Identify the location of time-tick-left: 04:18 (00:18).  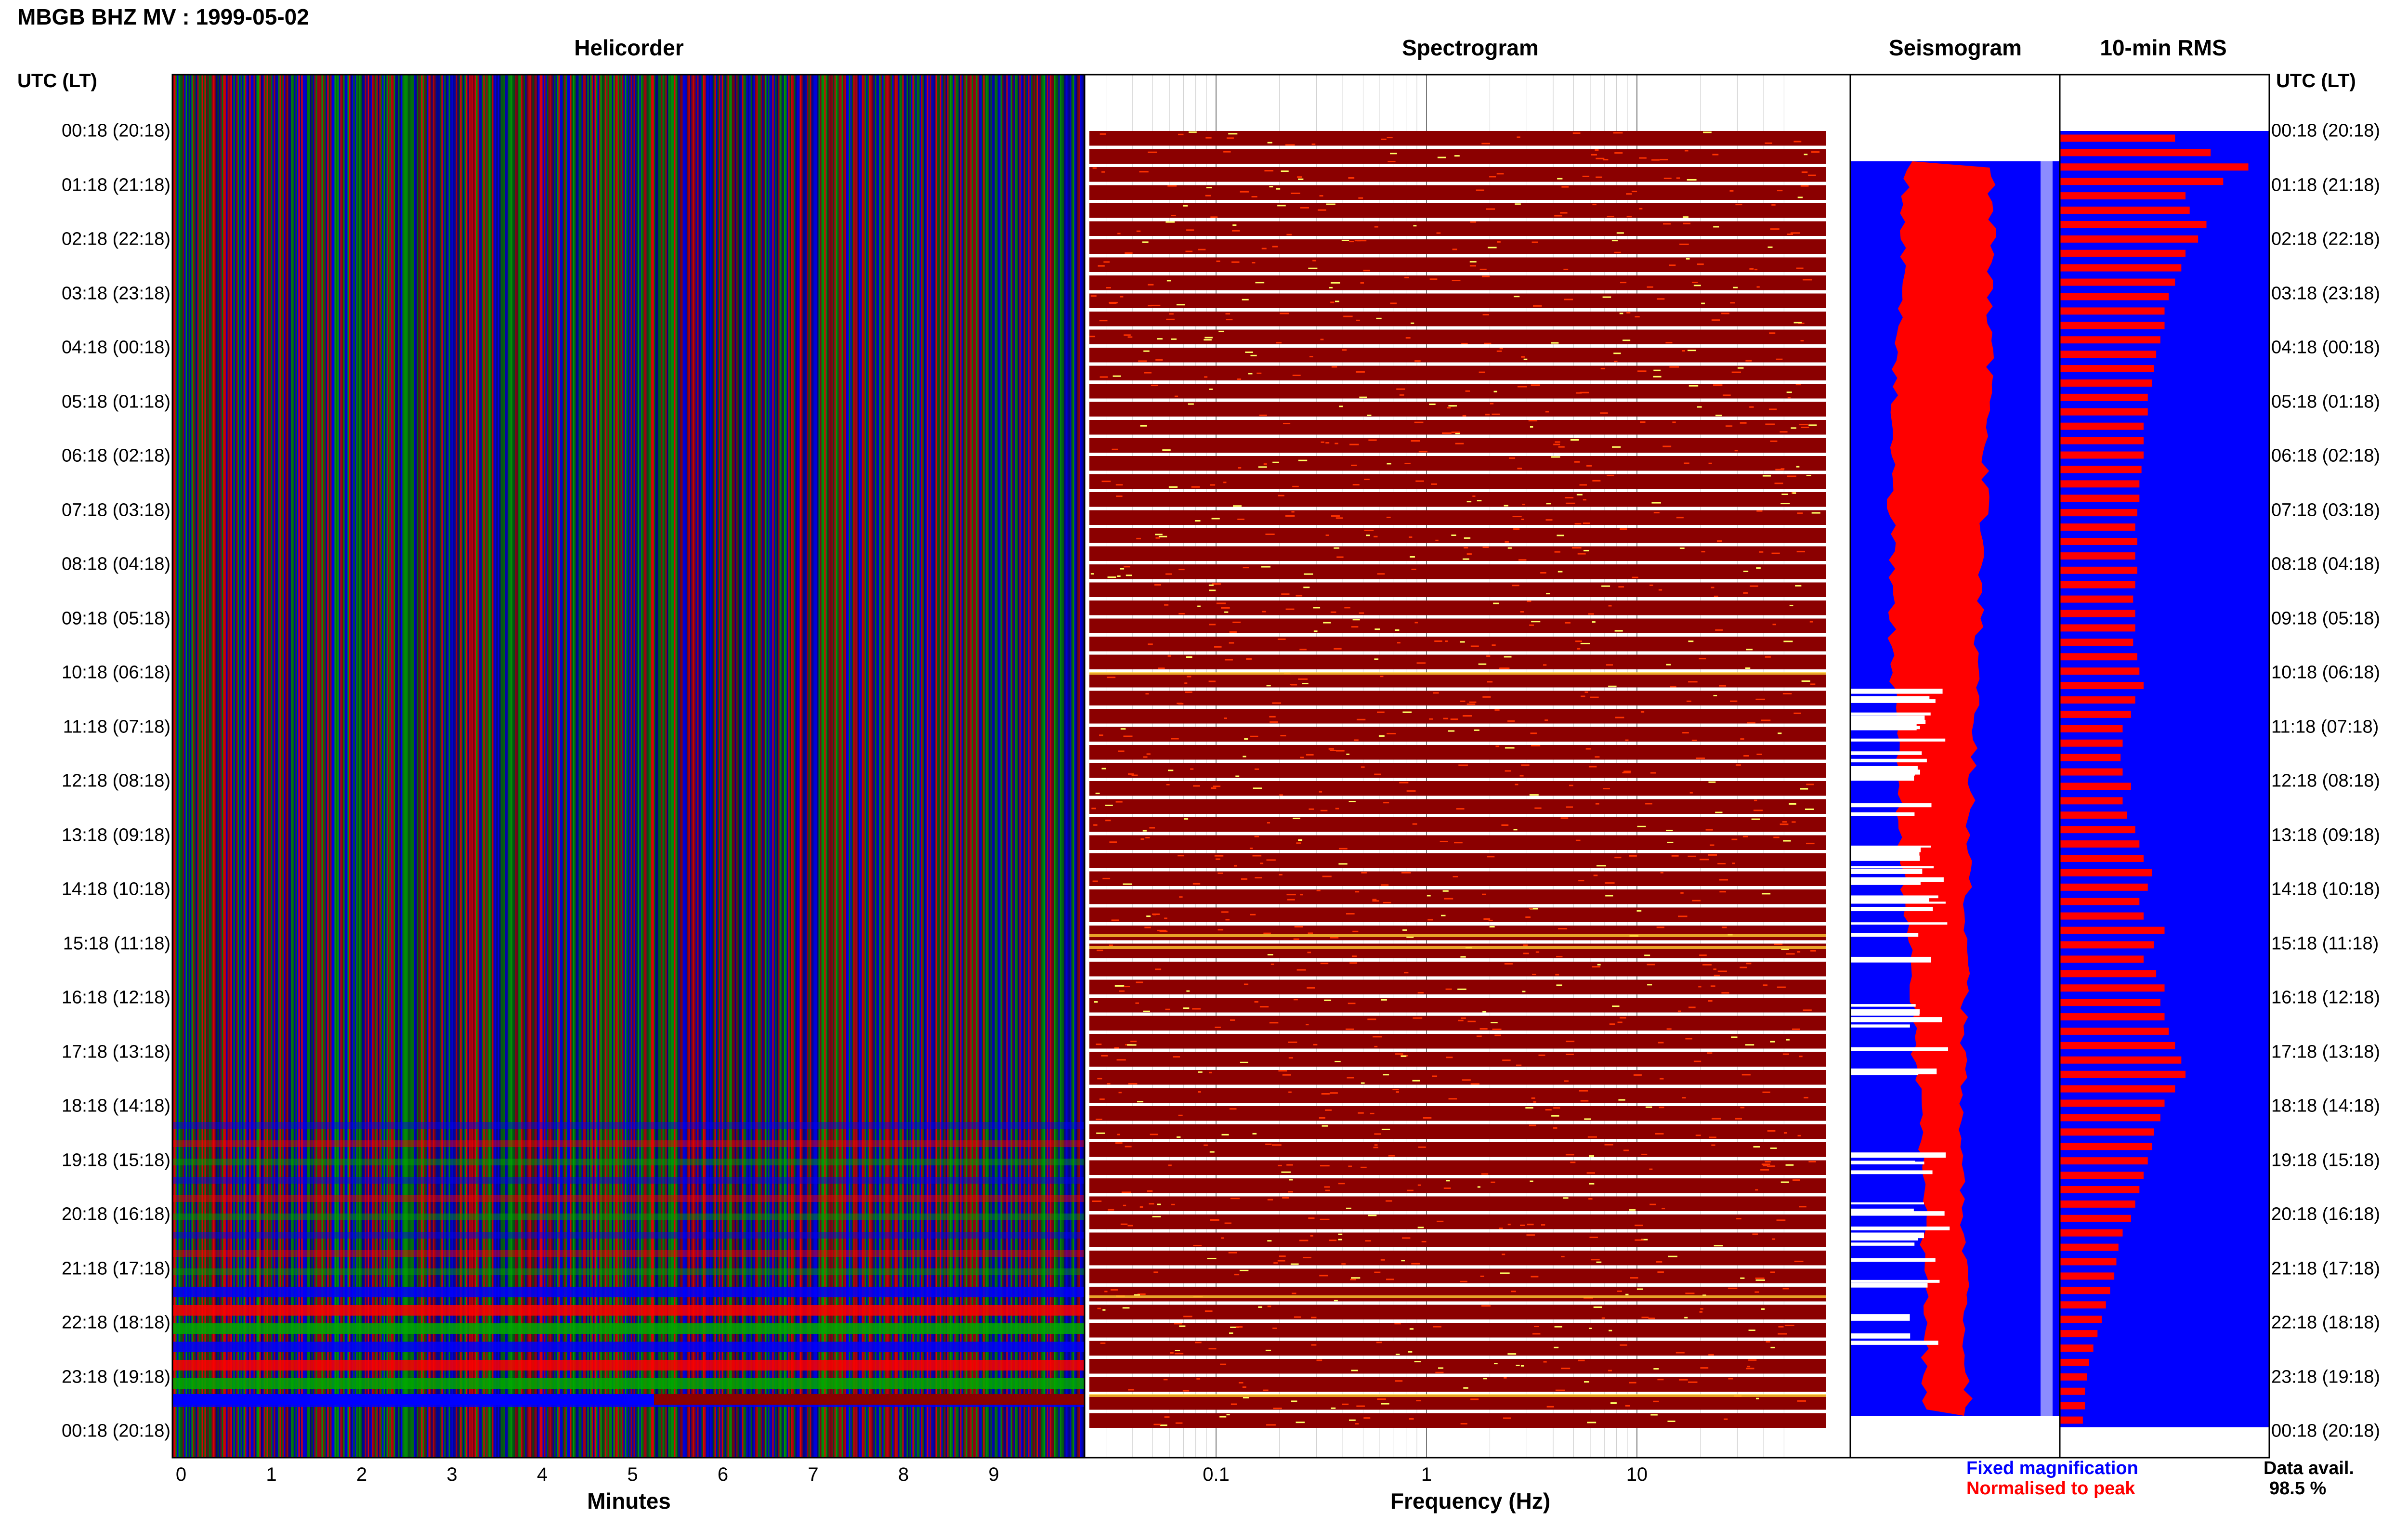
(115, 347).